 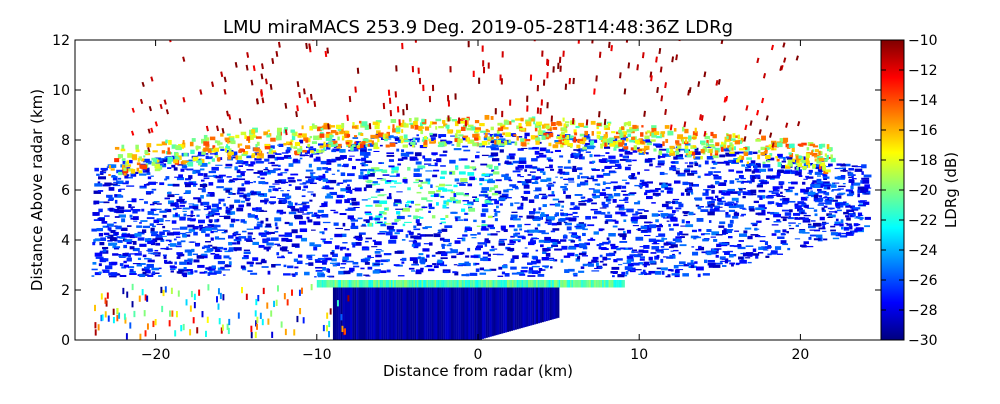 I want to click on colorbar-tick-label: −14, so click(x=923, y=101).